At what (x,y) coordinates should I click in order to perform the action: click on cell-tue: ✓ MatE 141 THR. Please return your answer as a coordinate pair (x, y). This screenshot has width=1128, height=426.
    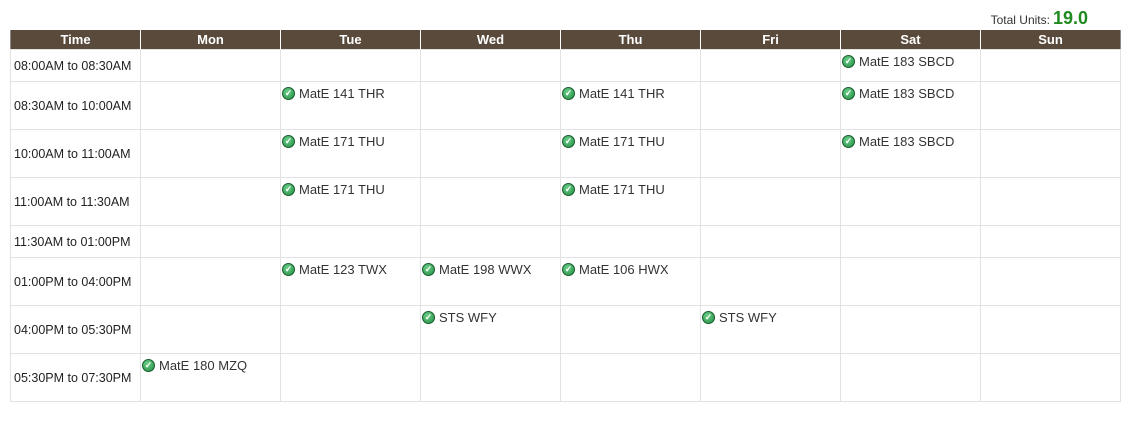
    Looking at the image, I should click on (350, 105).